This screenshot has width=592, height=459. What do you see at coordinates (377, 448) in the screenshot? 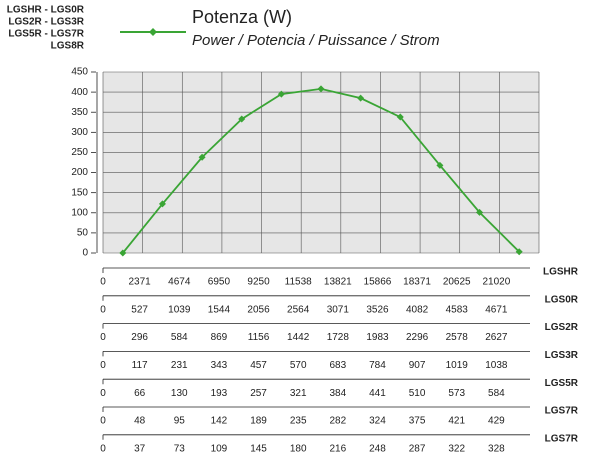
I see `scale-label: 248` at bounding box center [377, 448].